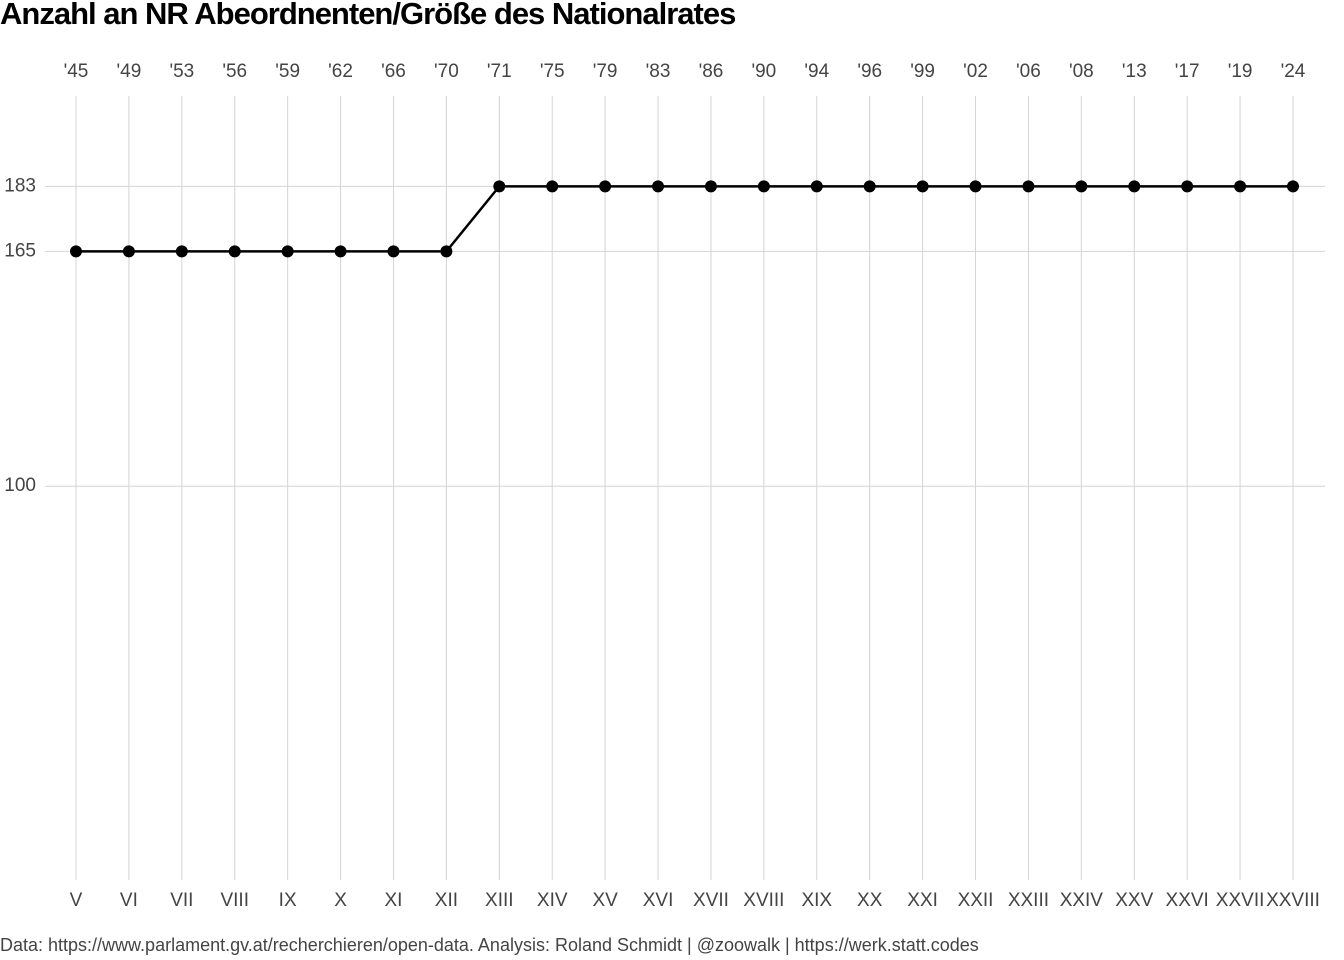 Image resolution: width=1344 pixels, height=960 pixels. What do you see at coordinates (922, 71) in the screenshot?
I see `x-top-label: '99` at bounding box center [922, 71].